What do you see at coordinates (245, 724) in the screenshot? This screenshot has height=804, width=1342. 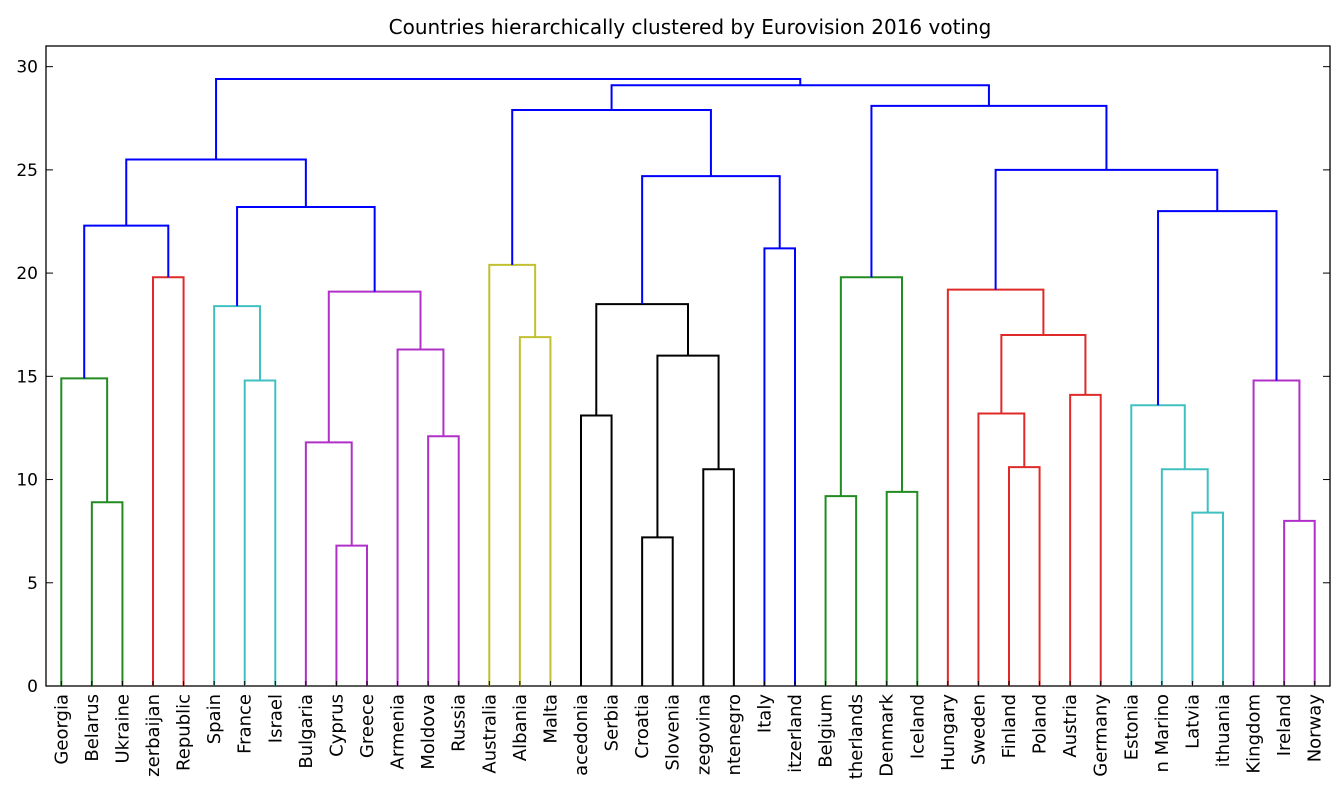 I see `leaf-label: France` at bounding box center [245, 724].